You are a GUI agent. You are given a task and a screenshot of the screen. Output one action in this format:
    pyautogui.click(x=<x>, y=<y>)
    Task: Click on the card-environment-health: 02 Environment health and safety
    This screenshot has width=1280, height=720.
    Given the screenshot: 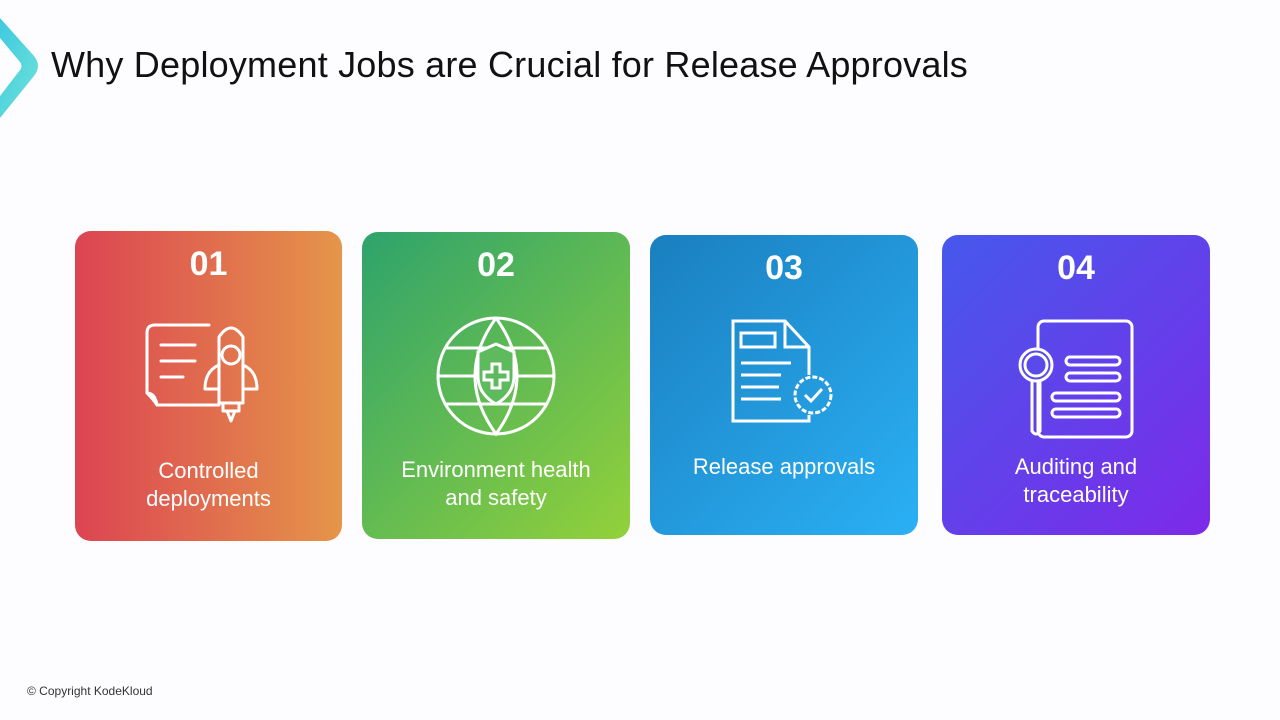 What is the action you would take?
    pyautogui.click(x=496, y=385)
    